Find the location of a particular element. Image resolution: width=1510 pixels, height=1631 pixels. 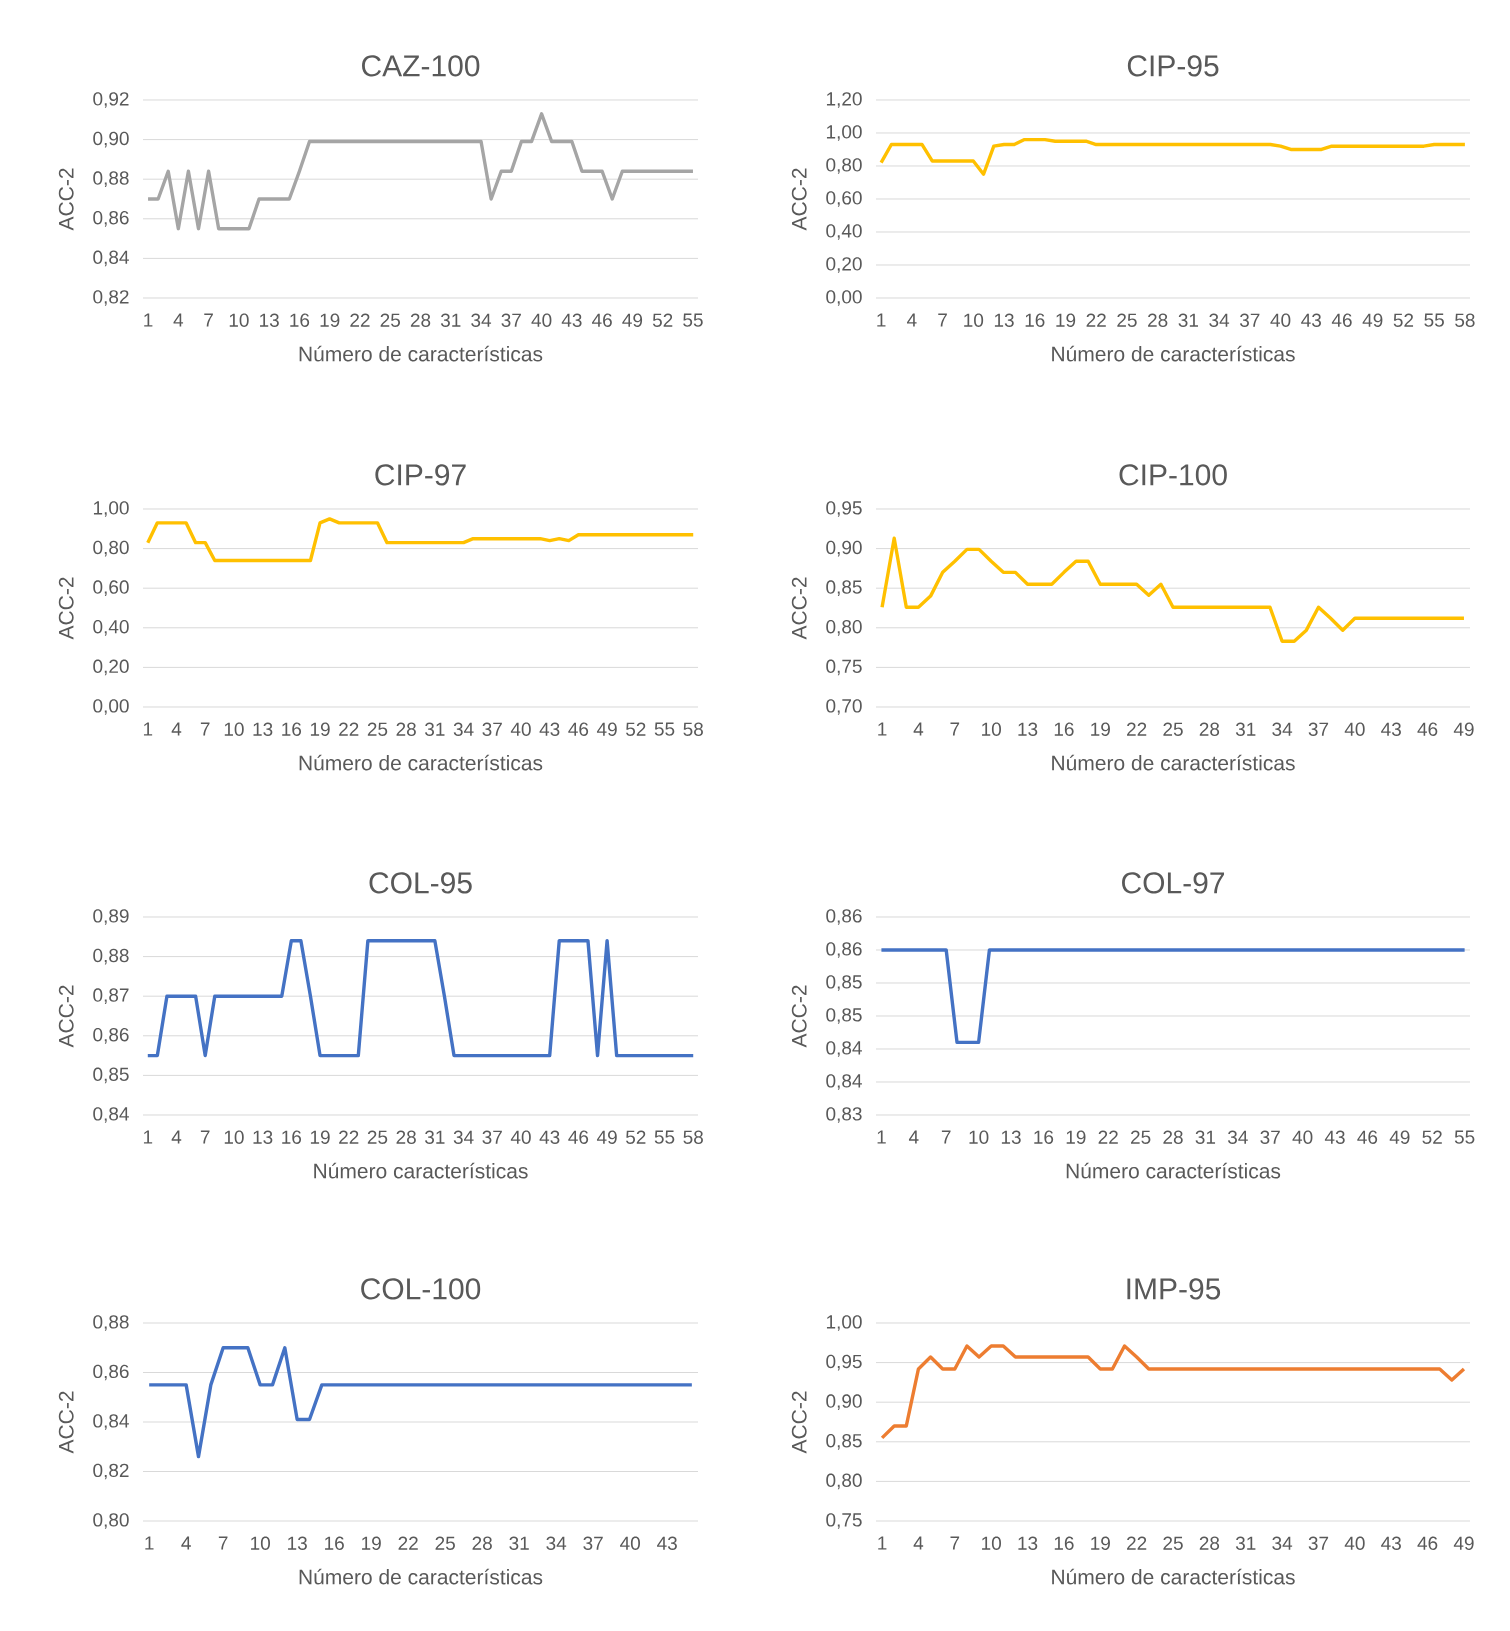

chart-title: IMP-95 is located at coordinates (1174, 1289).